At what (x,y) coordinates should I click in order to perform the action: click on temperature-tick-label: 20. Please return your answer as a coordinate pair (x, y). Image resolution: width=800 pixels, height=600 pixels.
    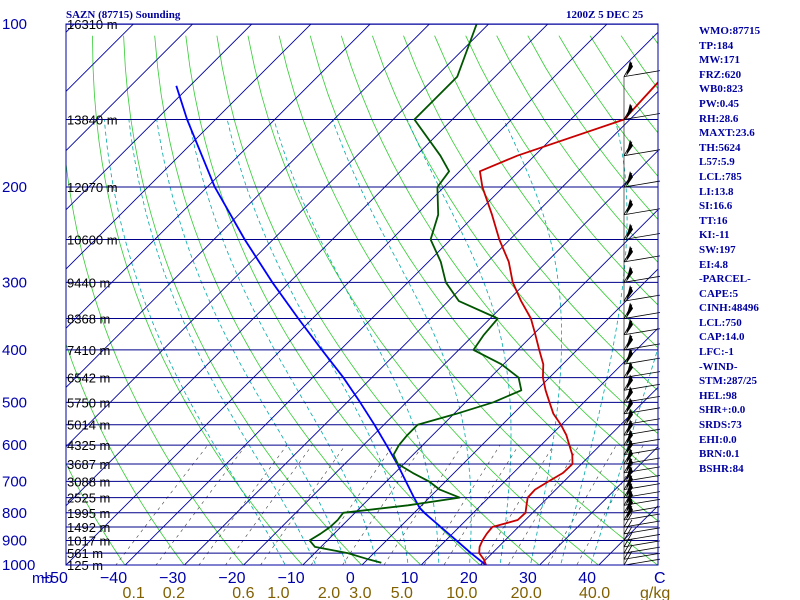
    Looking at the image, I should click on (469, 578).